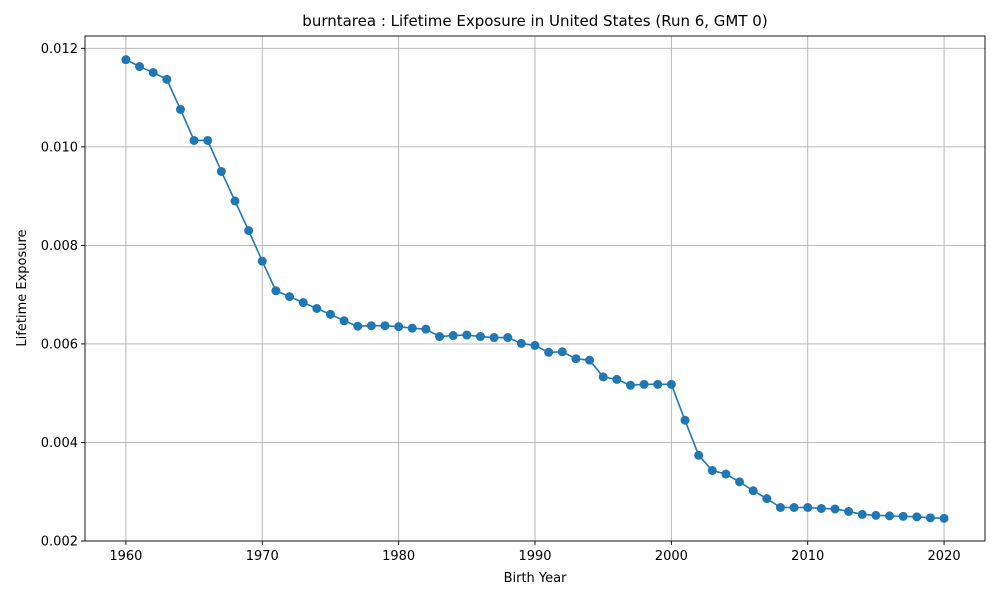 This screenshot has height=600, width=1000. I want to click on y-tick-label: 0.010, so click(59, 147).